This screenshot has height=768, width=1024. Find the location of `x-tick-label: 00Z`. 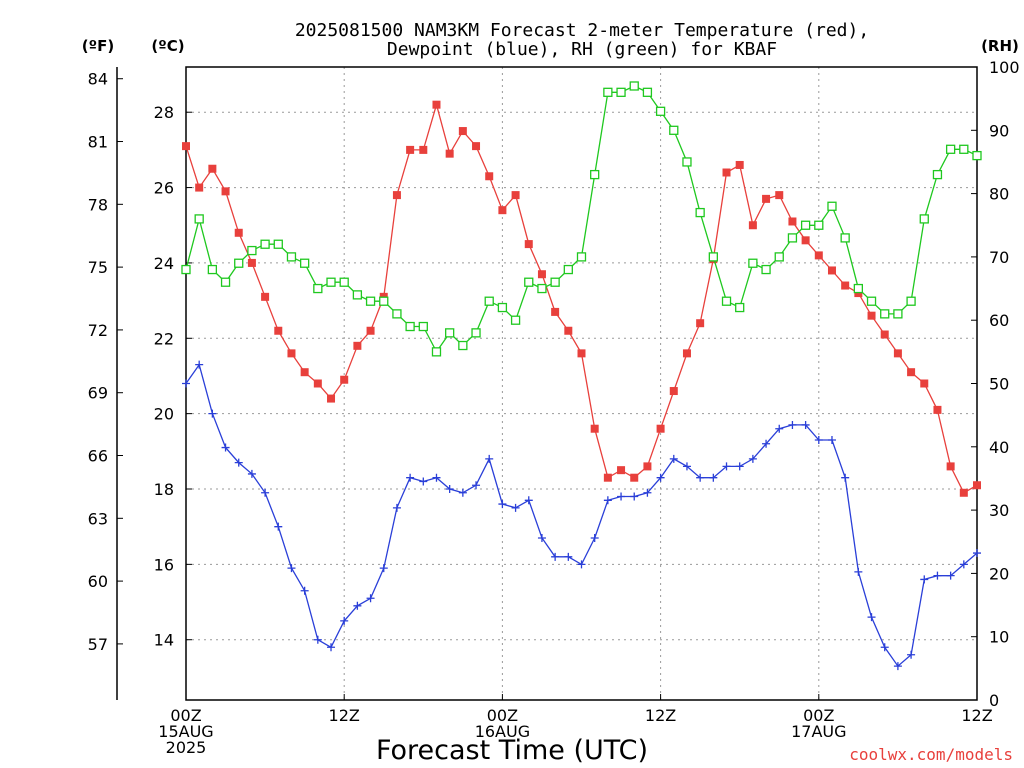

x-tick-label: 00Z is located at coordinates (818, 715).